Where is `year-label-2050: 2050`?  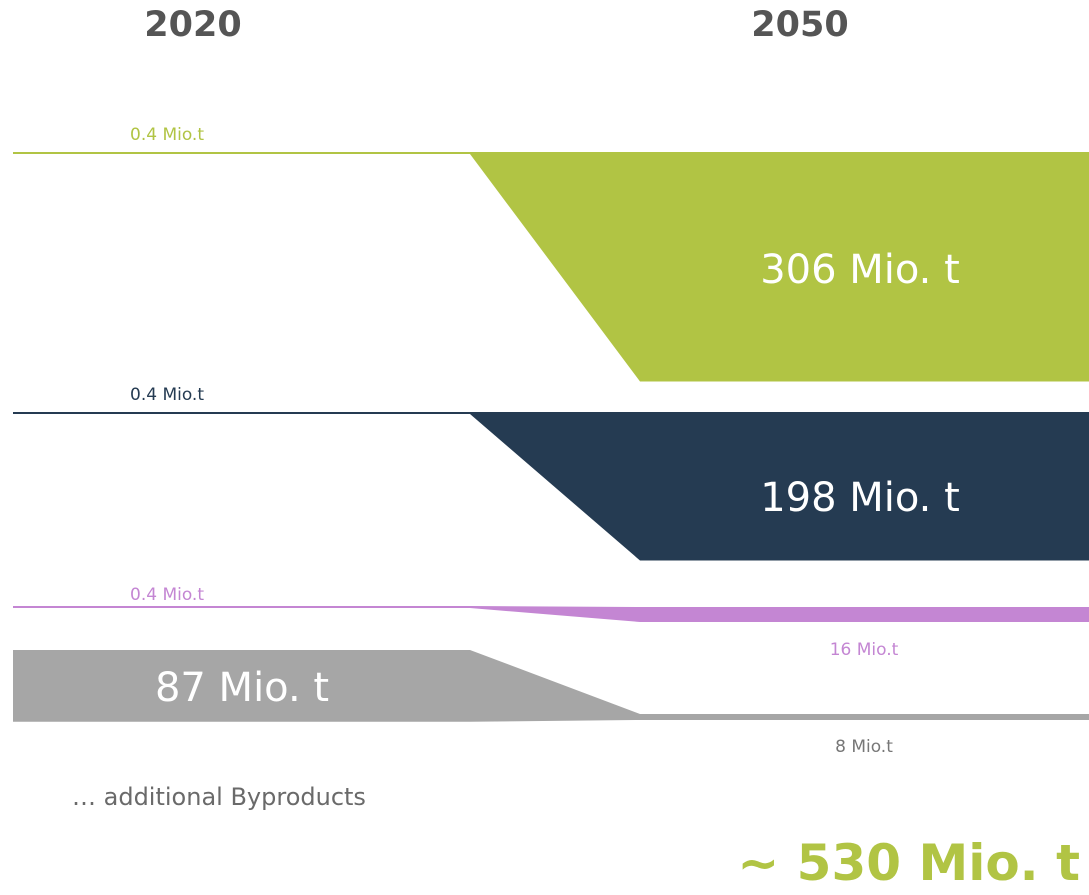
year-label-2050: 2050 is located at coordinates (799, 25).